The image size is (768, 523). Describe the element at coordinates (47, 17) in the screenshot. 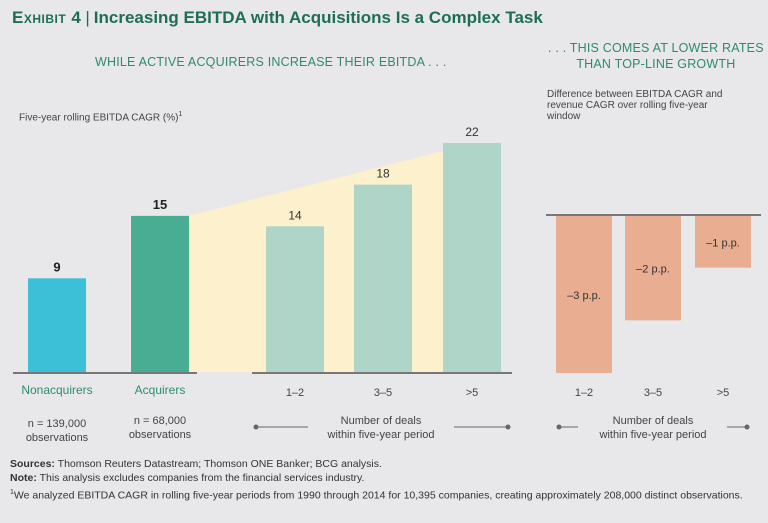

I see `exhibit-label: Exhibit 4` at that location.